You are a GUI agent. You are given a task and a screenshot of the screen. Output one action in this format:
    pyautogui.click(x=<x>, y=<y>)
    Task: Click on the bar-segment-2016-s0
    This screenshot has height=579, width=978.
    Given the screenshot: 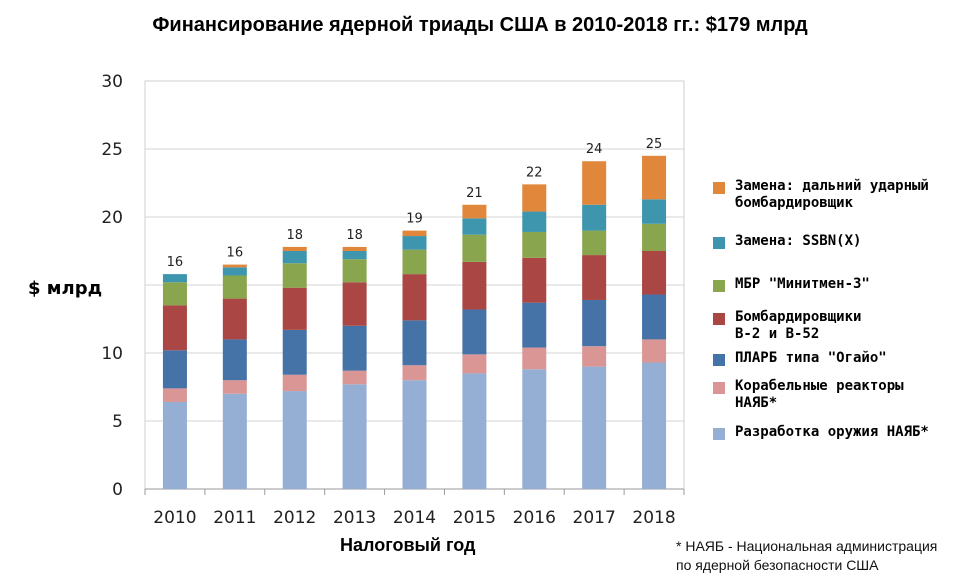 What is the action you would take?
    pyautogui.click(x=534, y=429)
    